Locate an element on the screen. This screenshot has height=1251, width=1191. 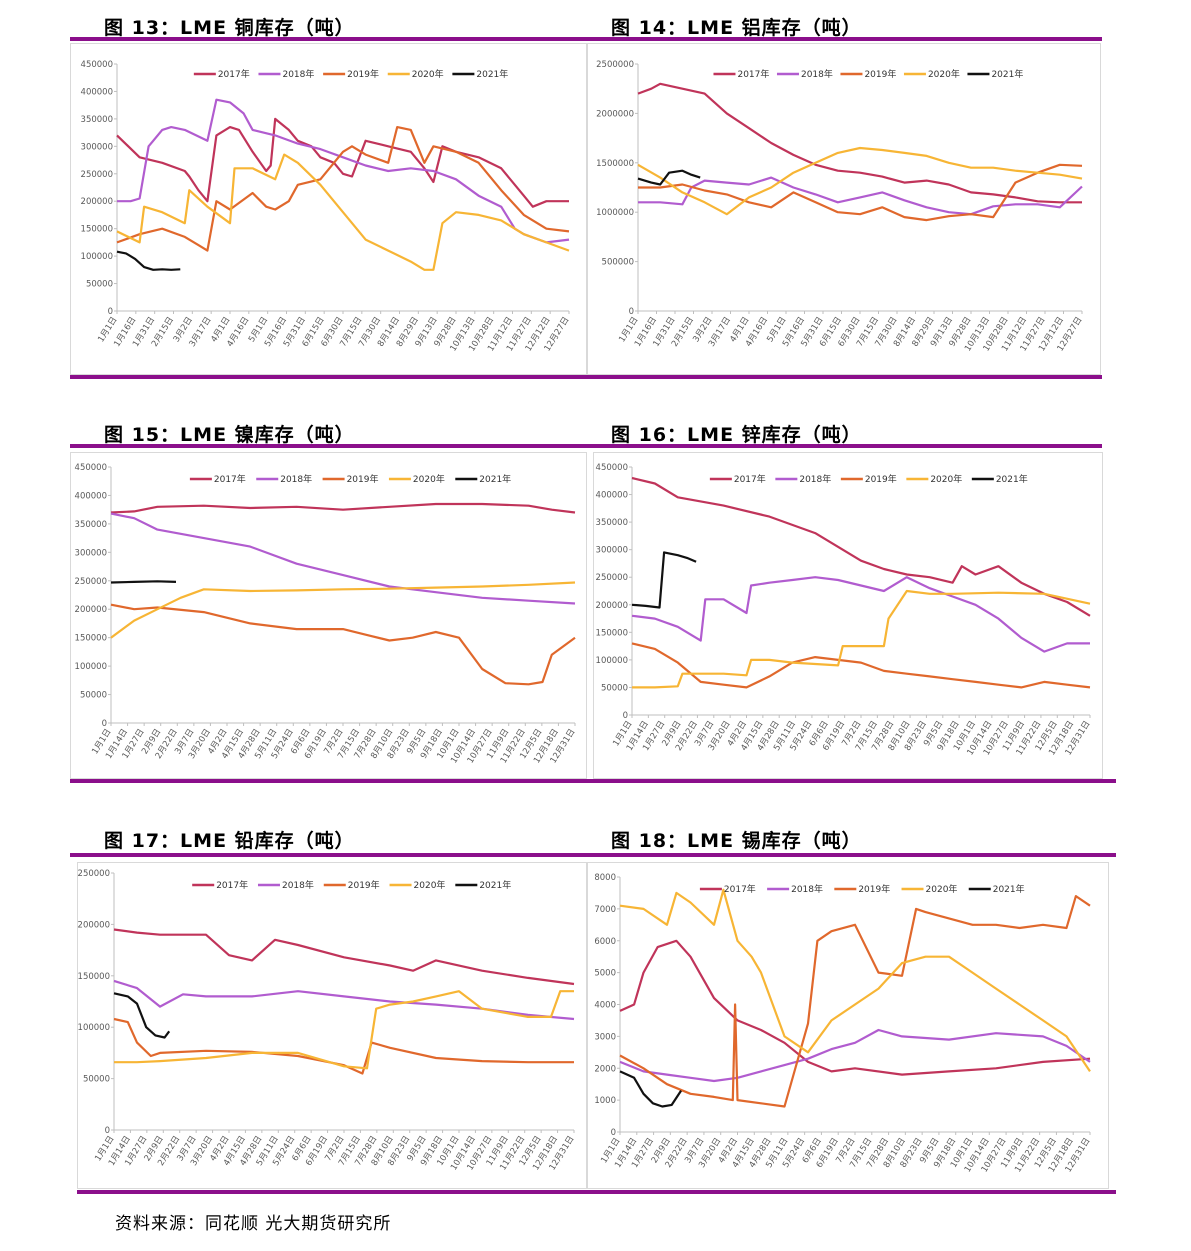
chart-title-13: 图 13：LME 铜库存（吨） is located at coordinates (229, 28).